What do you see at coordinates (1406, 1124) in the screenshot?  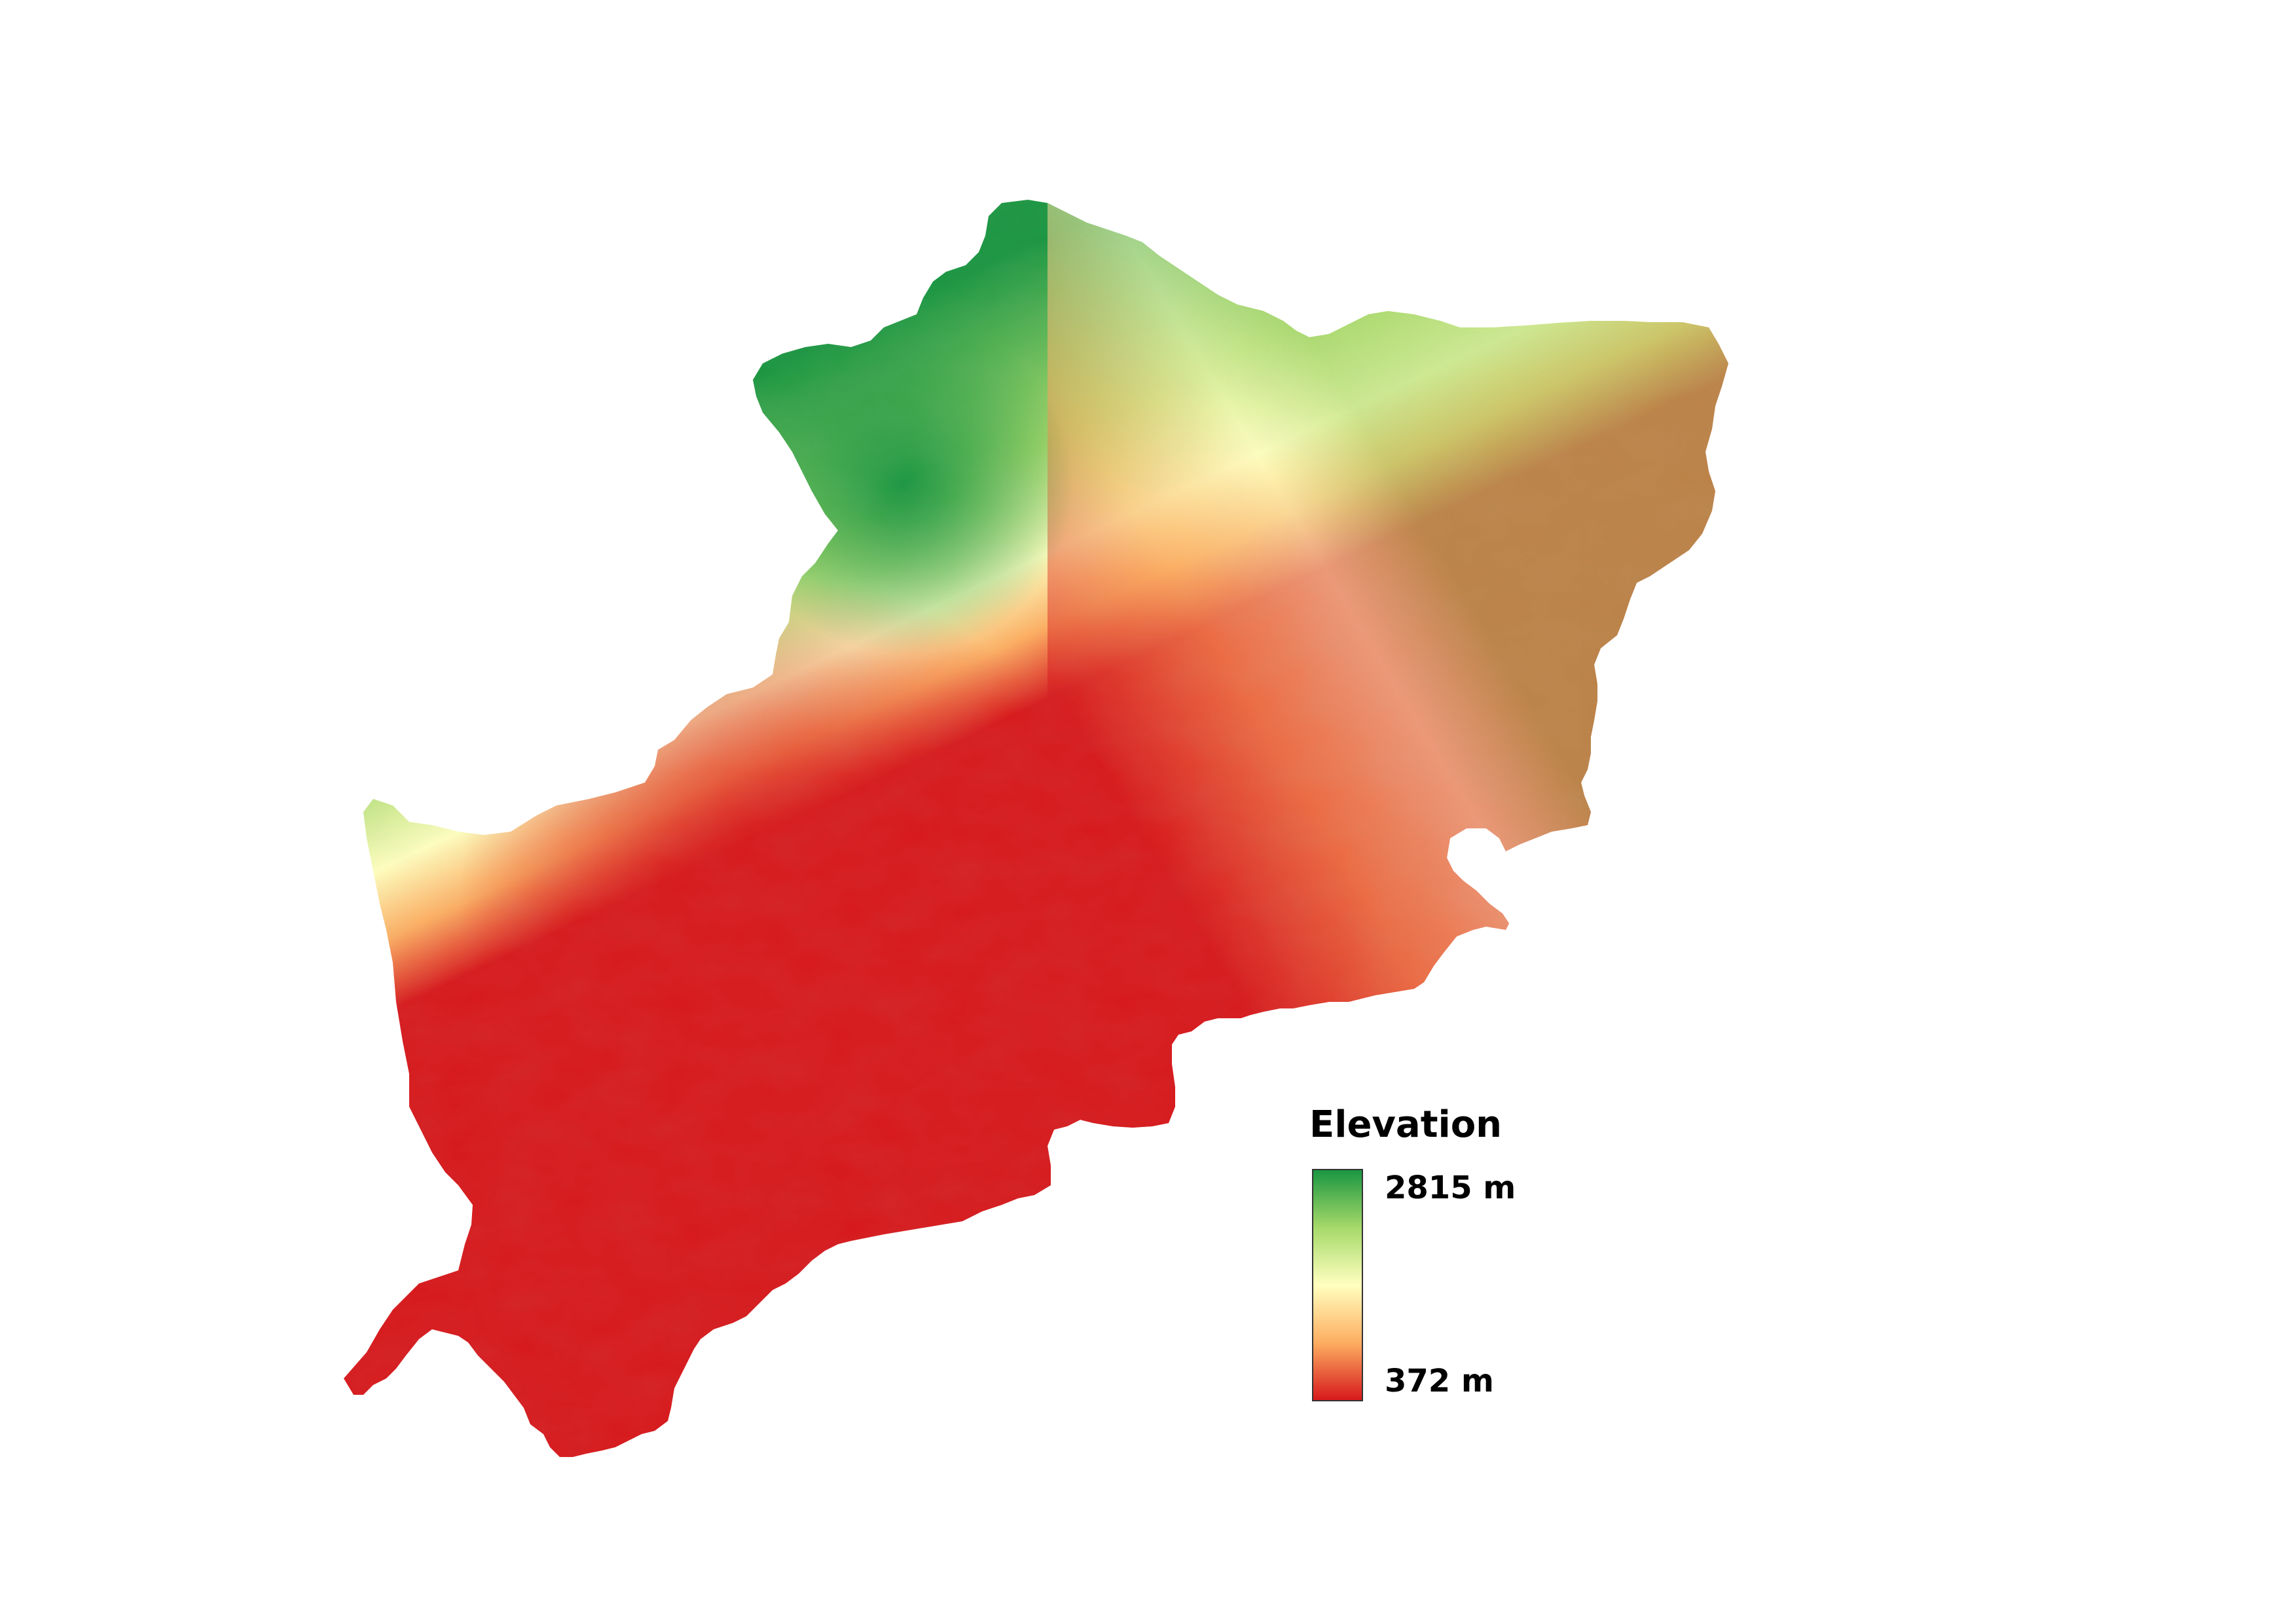 I see `legend-title: Elevation` at bounding box center [1406, 1124].